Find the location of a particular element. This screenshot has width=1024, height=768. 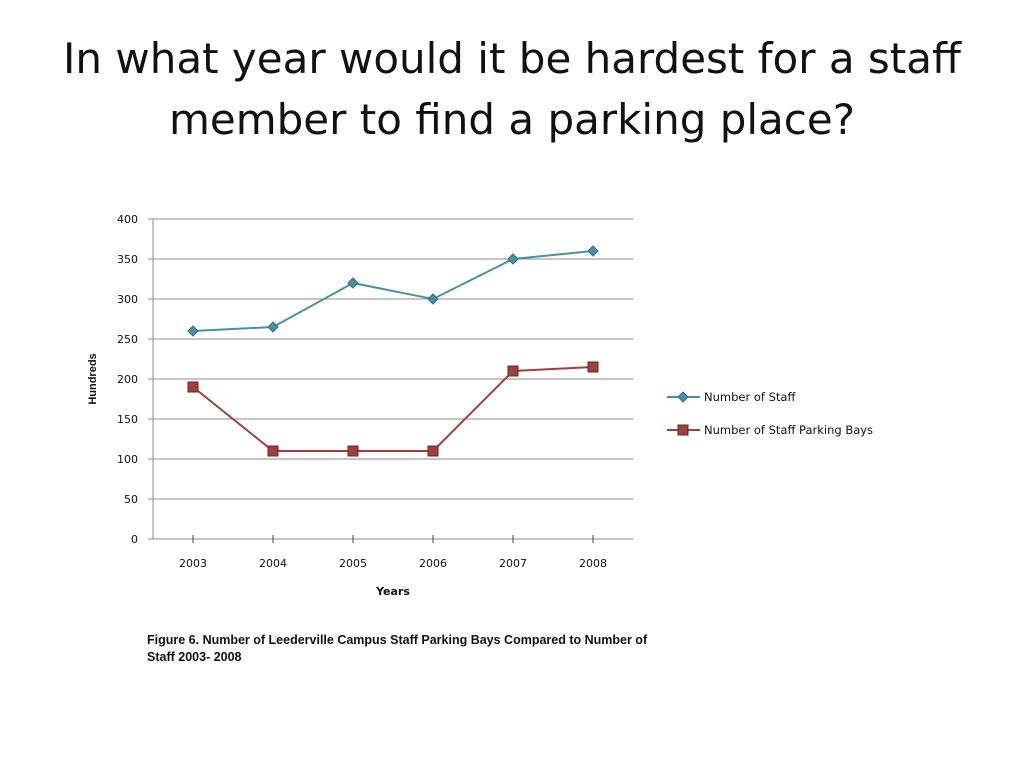

y-tick-label: 200 is located at coordinates (127, 379).